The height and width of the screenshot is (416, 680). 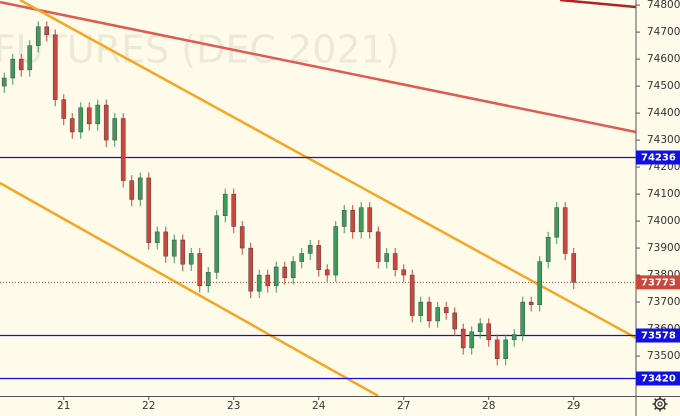 What do you see at coordinates (663, 113) in the screenshot?
I see `y-tick-label: 74400` at bounding box center [663, 113].